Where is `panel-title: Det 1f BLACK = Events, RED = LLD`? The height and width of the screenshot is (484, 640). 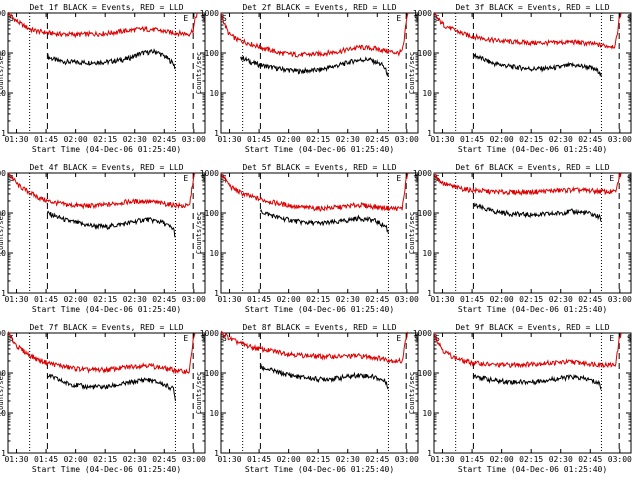
panel-title: Det 1f BLACK = Events, RED = LLD is located at coordinates (106, 7).